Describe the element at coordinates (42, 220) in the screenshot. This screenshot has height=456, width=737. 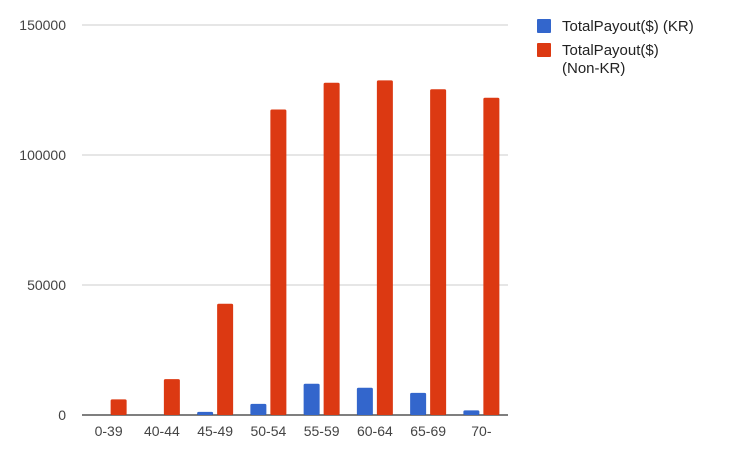
I see `y-axis-ticks: 0 50000 100000 150000` at that location.